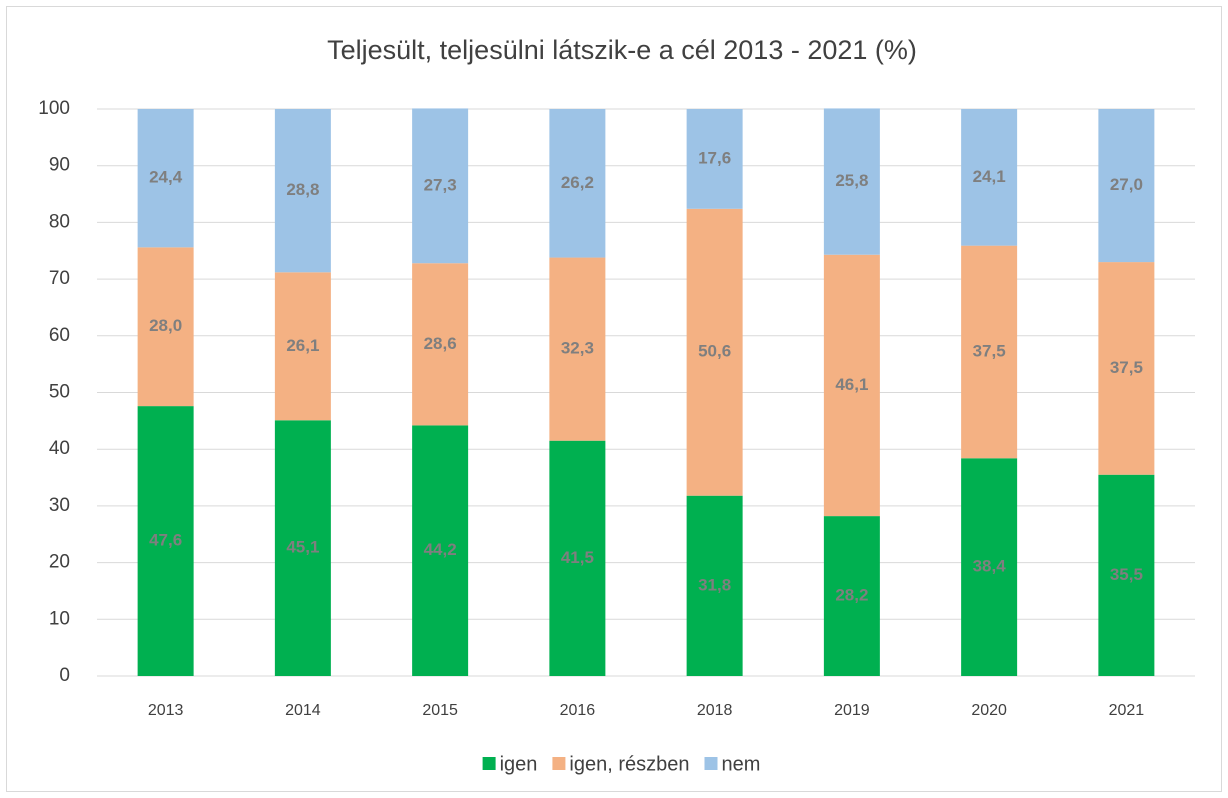 Image resolution: width=1228 pixels, height=798 pixels. I want to click on data-label: 24,4, so click(166, 177).